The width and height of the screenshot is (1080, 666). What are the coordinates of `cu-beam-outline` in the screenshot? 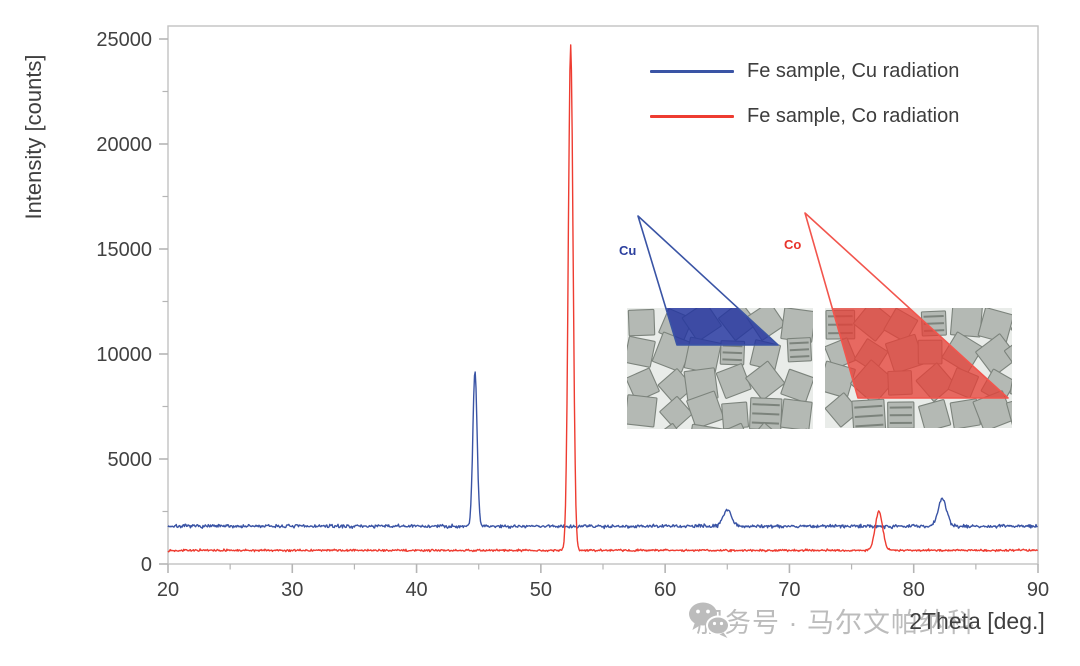 It's located at (708, 280).